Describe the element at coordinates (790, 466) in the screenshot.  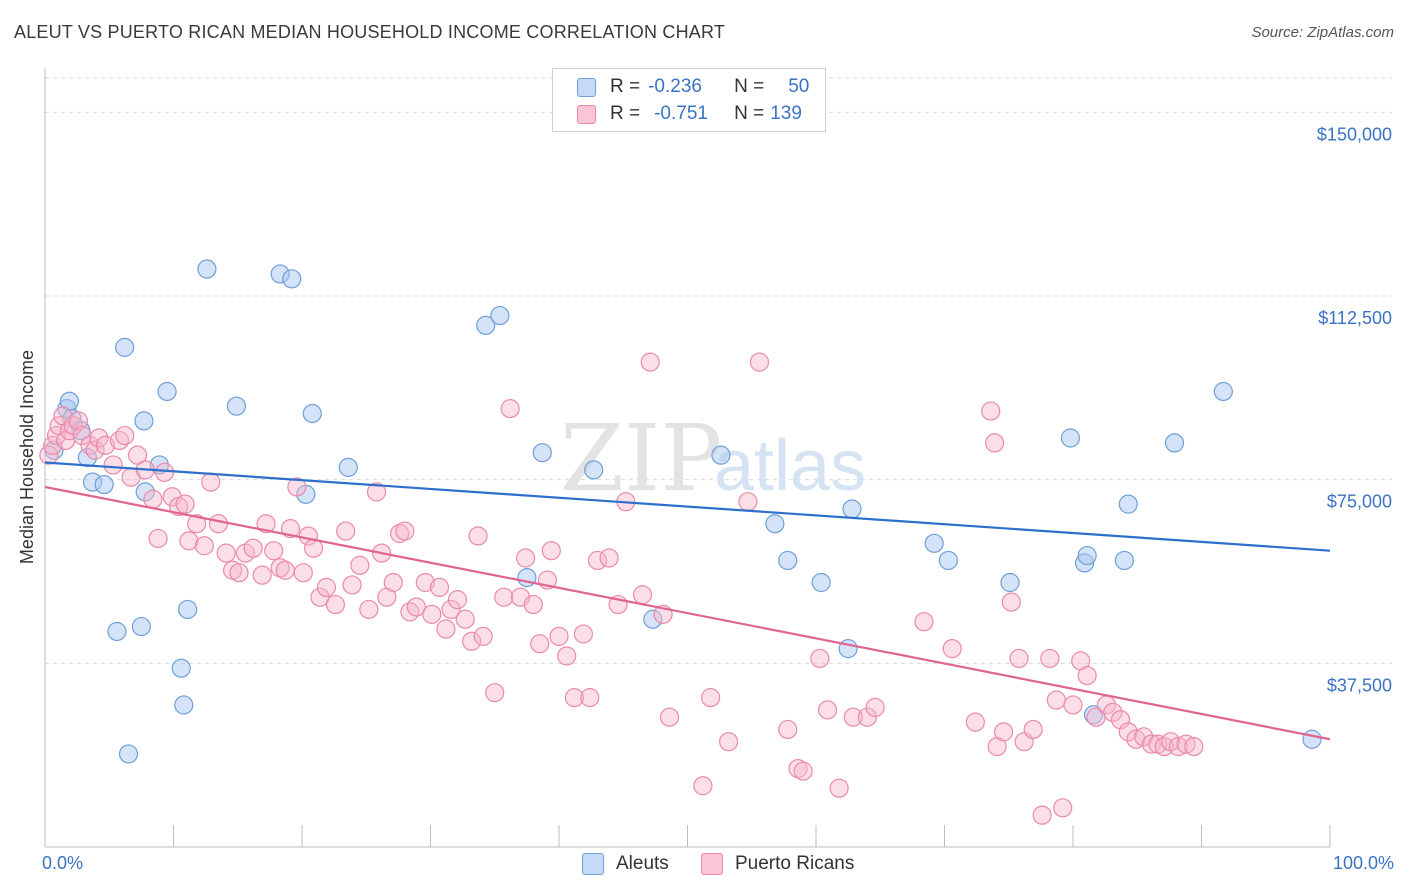
I see `watermark-atlas: atlas` at that location.